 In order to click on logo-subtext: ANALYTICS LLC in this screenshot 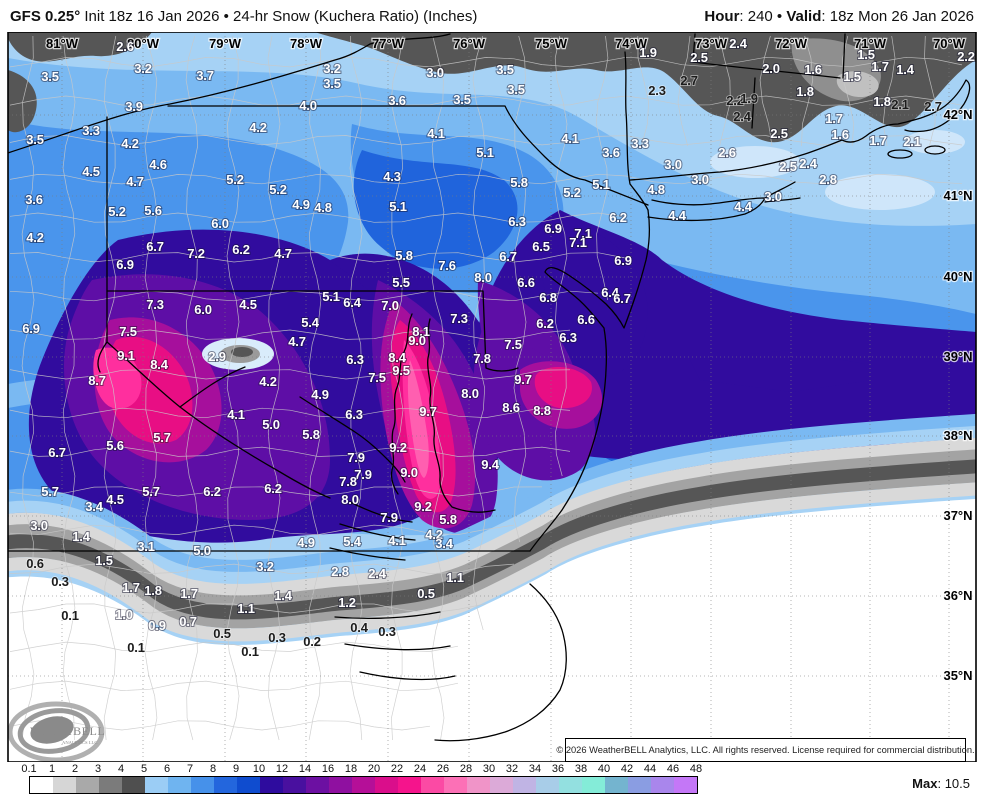, I will do `click(79, 742)`.